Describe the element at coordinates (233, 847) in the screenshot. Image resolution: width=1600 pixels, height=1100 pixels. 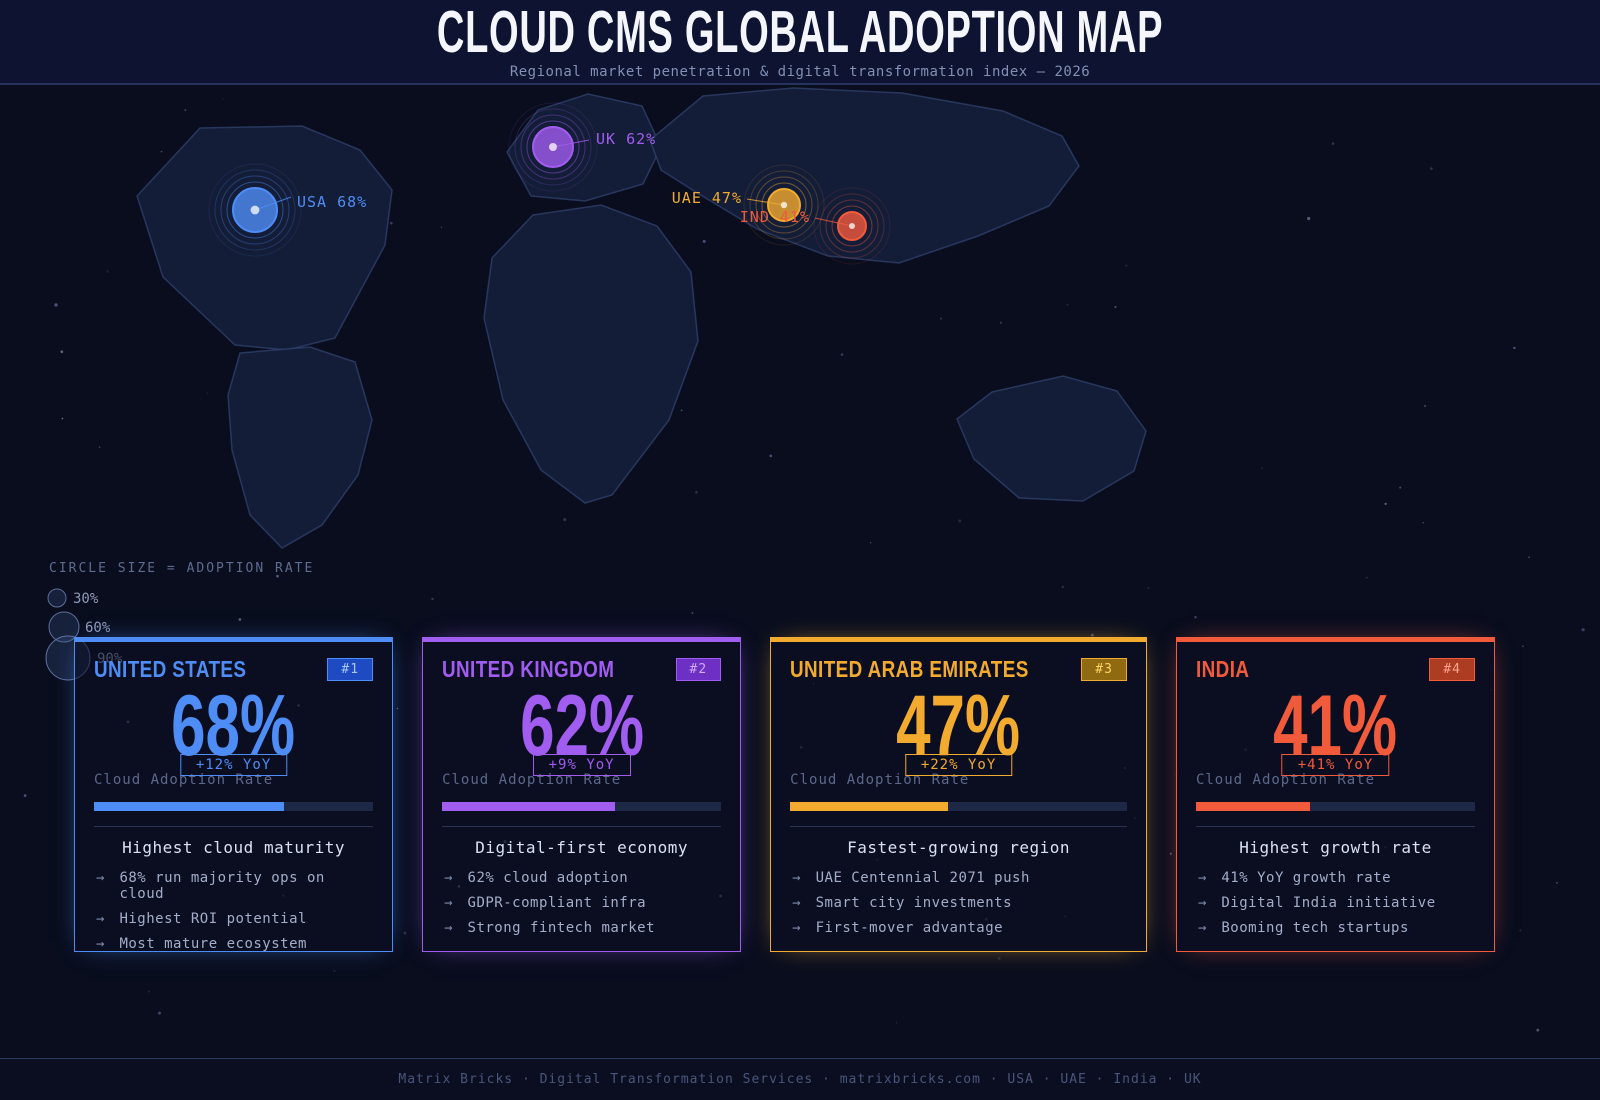
I see `card-tagline: Highest cloud maturity` at that location.